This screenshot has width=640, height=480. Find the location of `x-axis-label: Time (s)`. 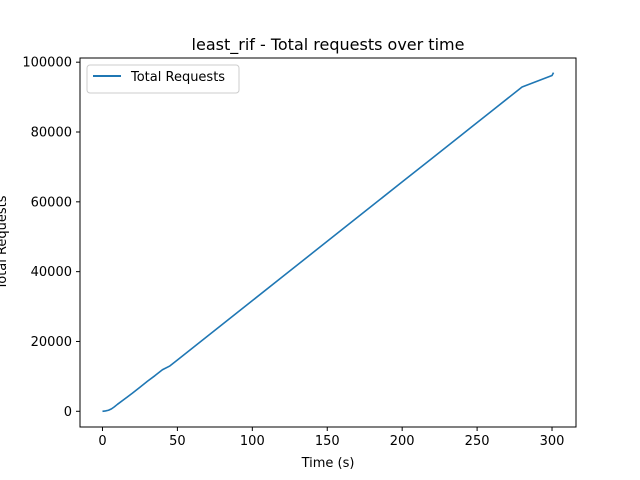

x-axis-label: Time (s) is located at coordinates (328, 463).